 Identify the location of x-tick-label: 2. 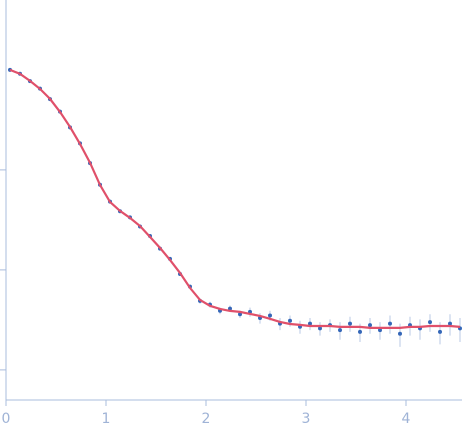
(206, 419).